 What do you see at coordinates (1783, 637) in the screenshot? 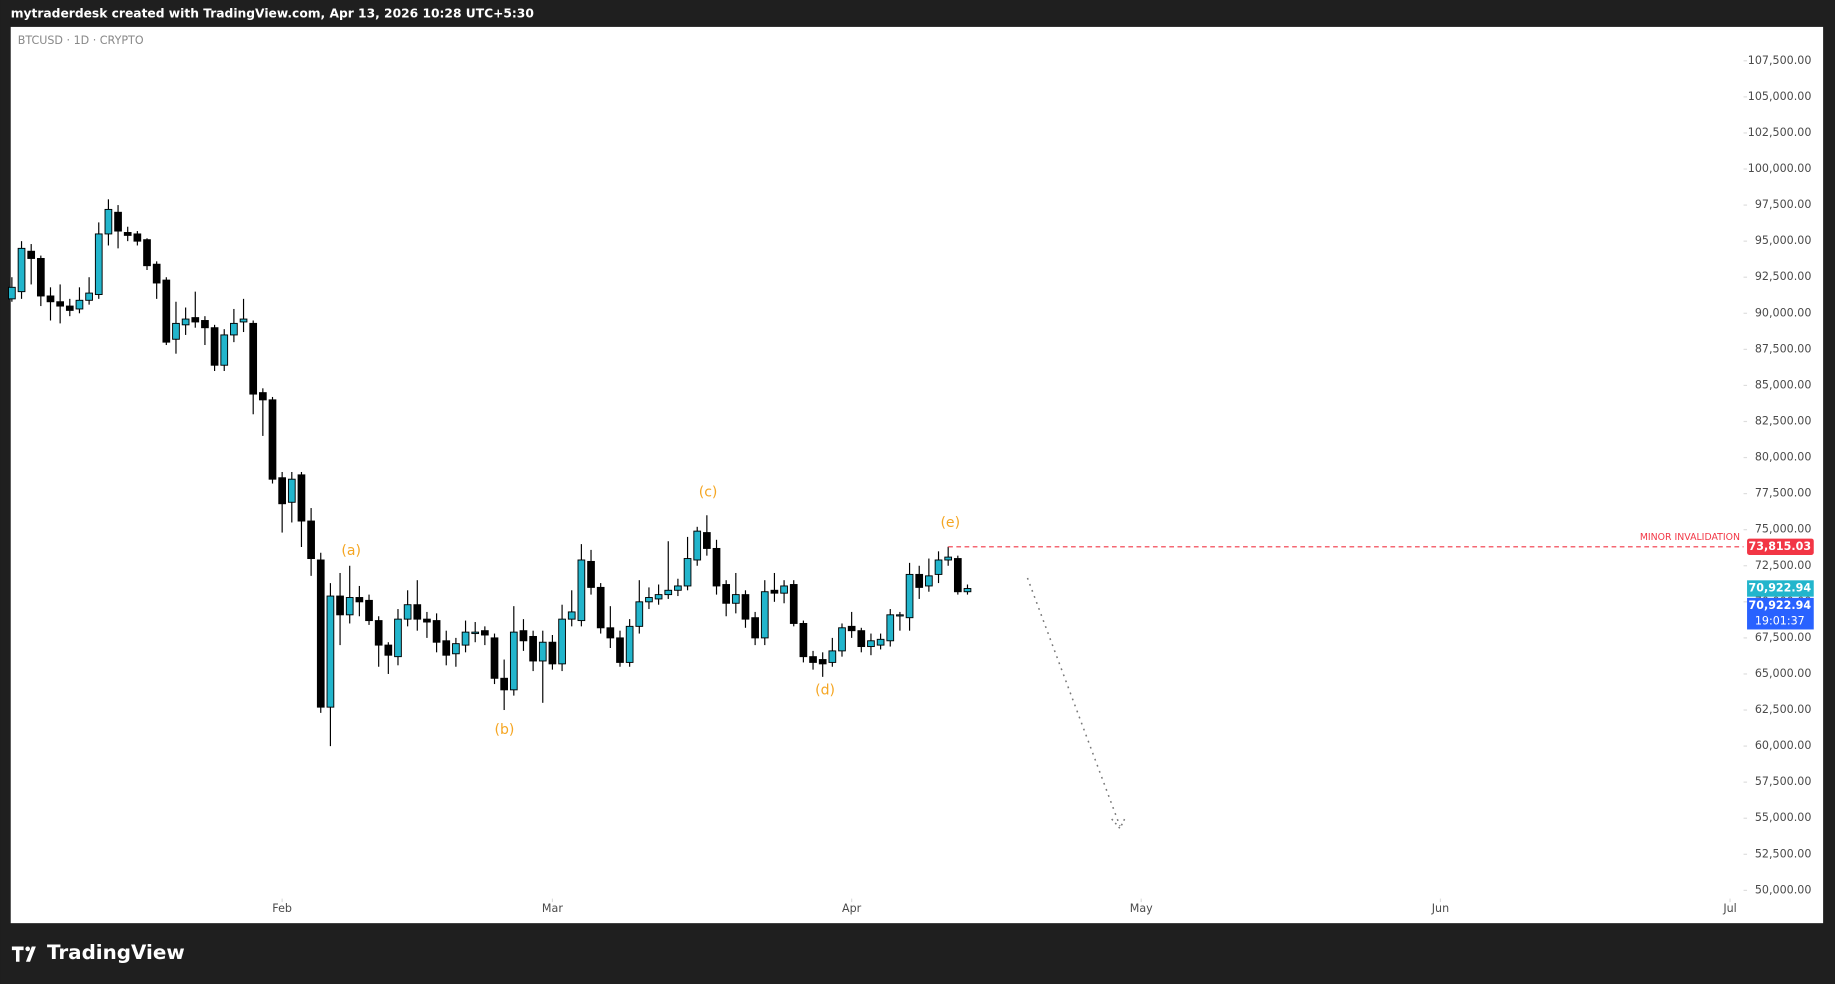
I see `y-tick-label: 67,500.00` at bounding box center [1783, 637].